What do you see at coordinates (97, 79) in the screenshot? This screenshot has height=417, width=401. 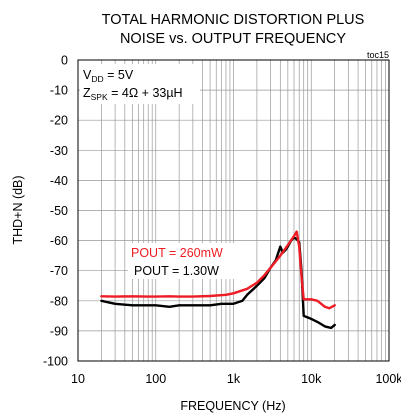 I see `condition-vdd-sub: DD` at bounding box center [97, 79].